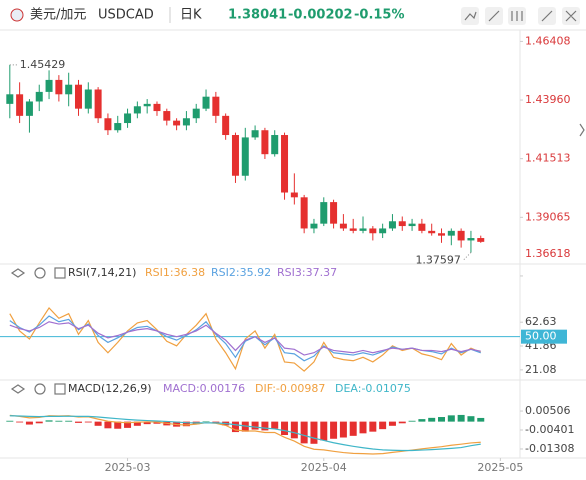 This screenshot has width=586, height=480. Describe the element at coordinates (290, 388) in the screenshot. I see `legend-entry: DIF:-0.00987` at that location.